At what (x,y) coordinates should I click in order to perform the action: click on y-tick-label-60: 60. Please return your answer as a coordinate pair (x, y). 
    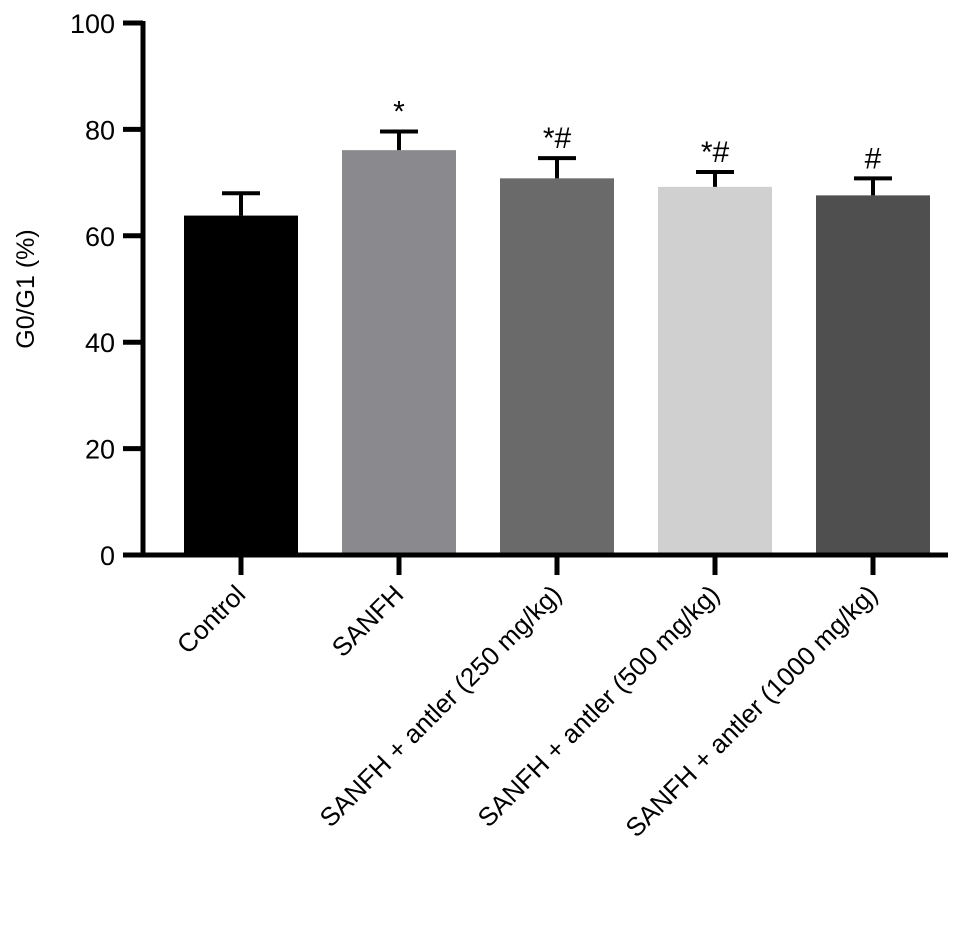
    Looking at the image, I should click on (100, 237).